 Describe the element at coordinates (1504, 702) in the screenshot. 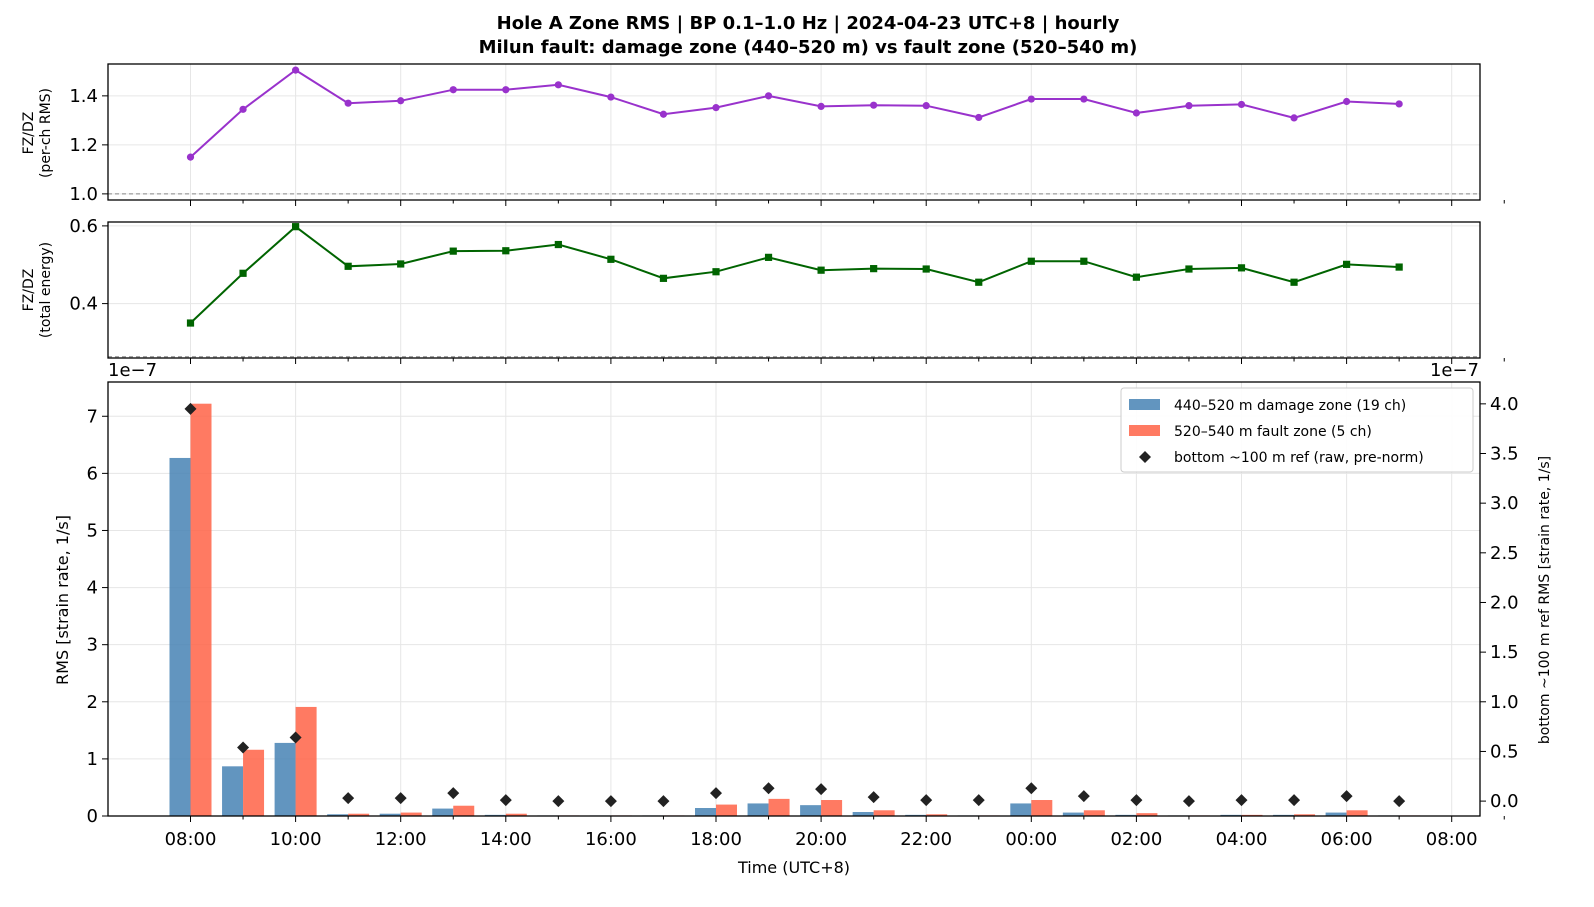

I see `y-tick-label-right: 1.0` at that location.